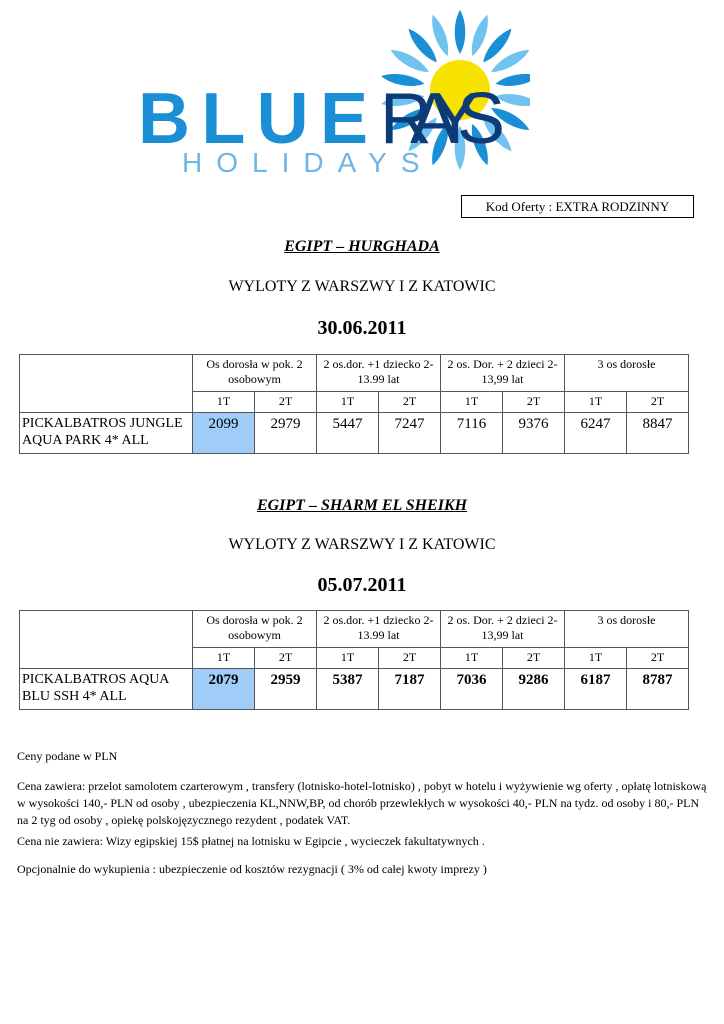 The image size is (724, 1024). Describe the element at coordinates (595, 433) in the screenshot. I see `price-cell: 6247` at that location.